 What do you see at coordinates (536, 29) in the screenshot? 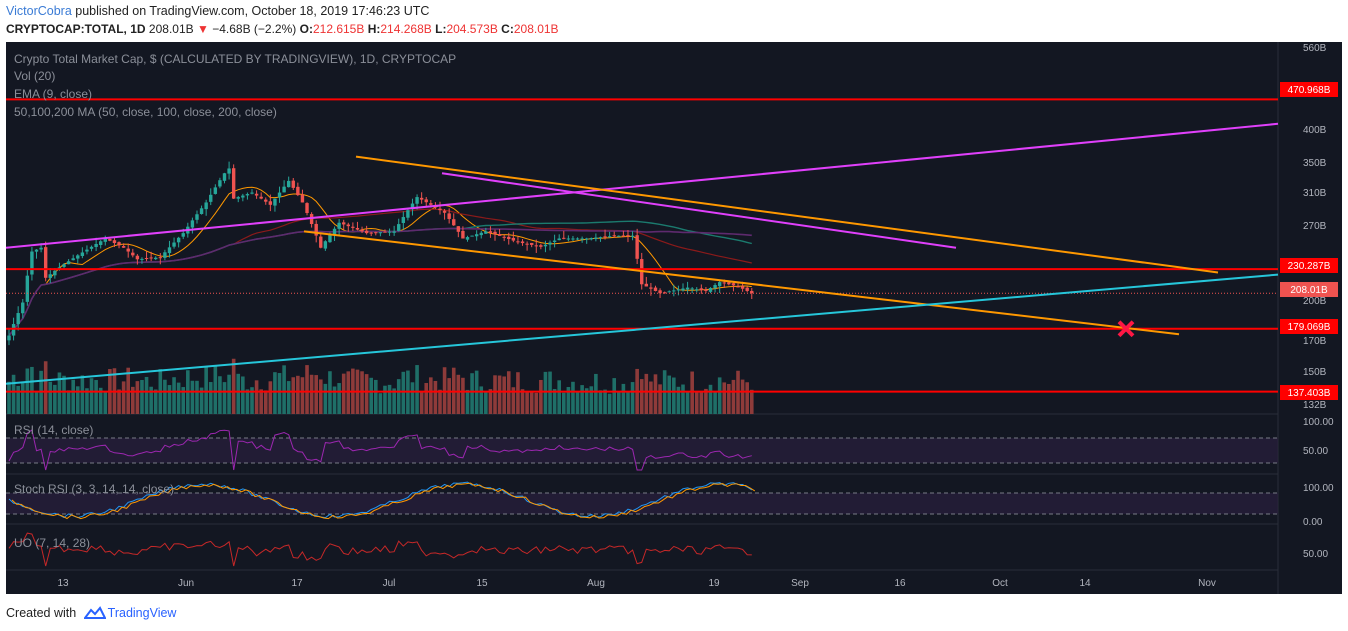
I see `close-value: 208.01B` at bounding box center [536, 29].